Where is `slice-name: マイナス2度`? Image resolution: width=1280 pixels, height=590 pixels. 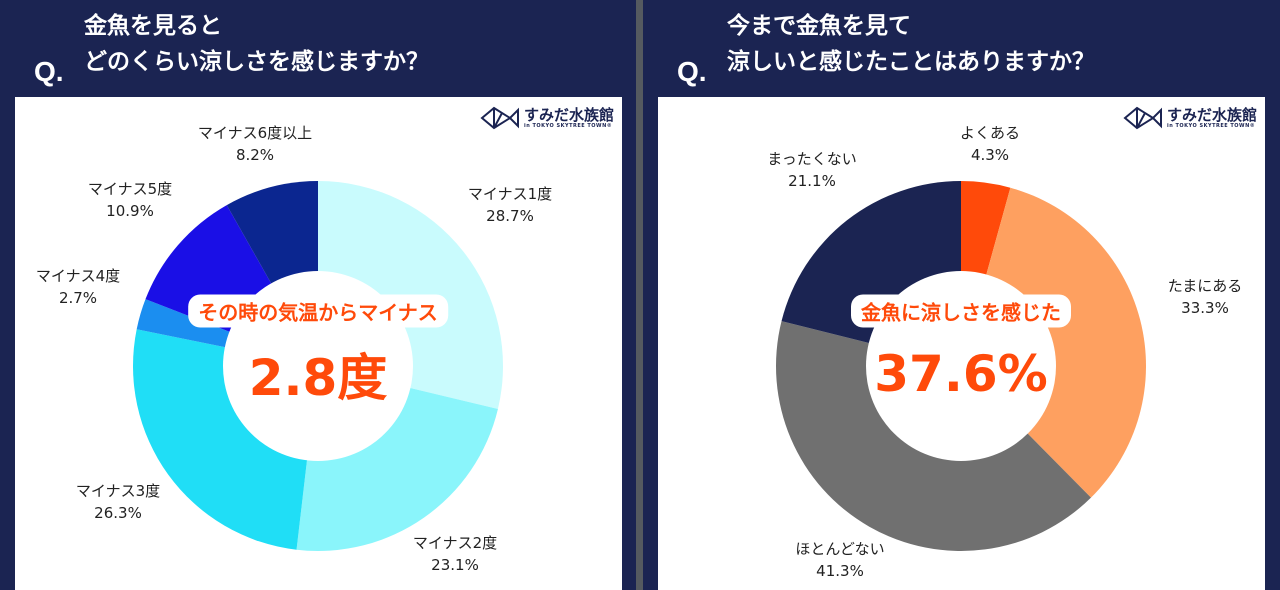
slice-name: マイナス2度 is located at coordinates (455, 543).